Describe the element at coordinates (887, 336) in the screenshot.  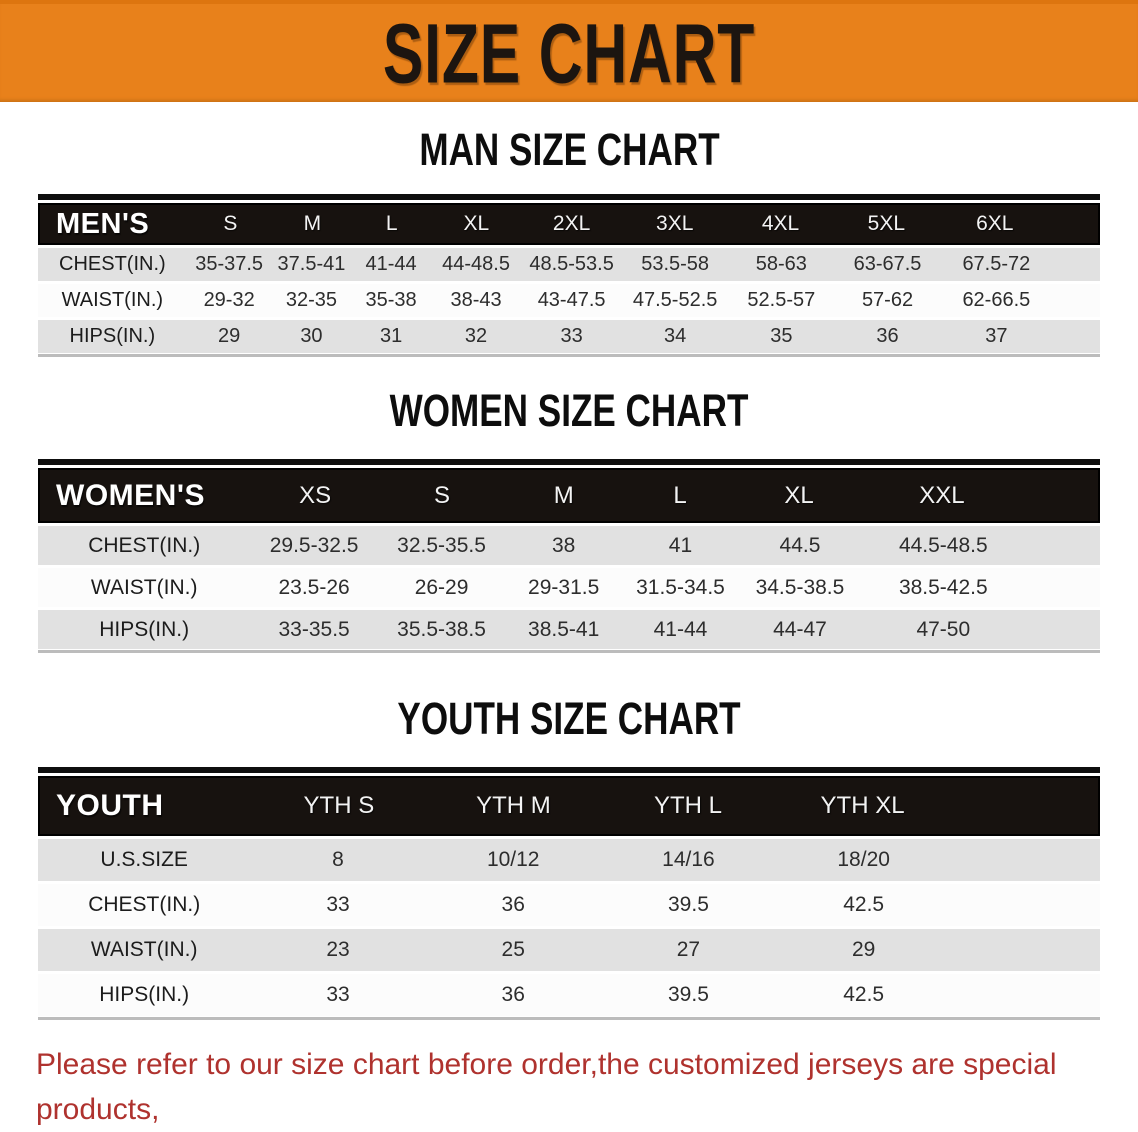
I see `men-size-value: 36` at that location.